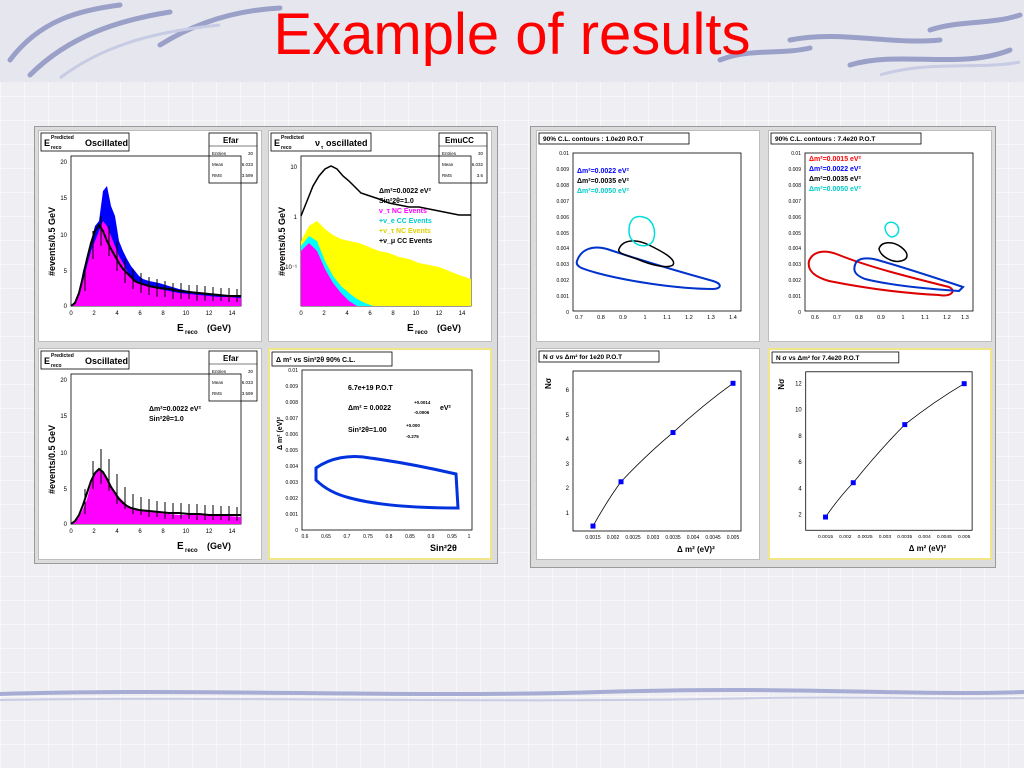  I want to click on y-axis-label: Nσ, so click(548, 383).